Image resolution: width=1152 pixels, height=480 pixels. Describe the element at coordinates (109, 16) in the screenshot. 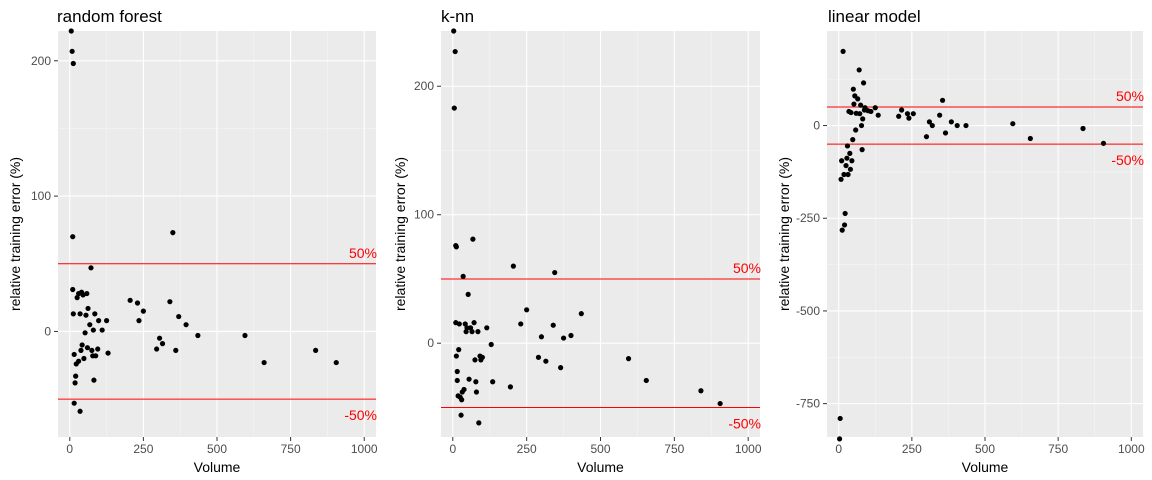

I see `plot-title: random forest` at that location.